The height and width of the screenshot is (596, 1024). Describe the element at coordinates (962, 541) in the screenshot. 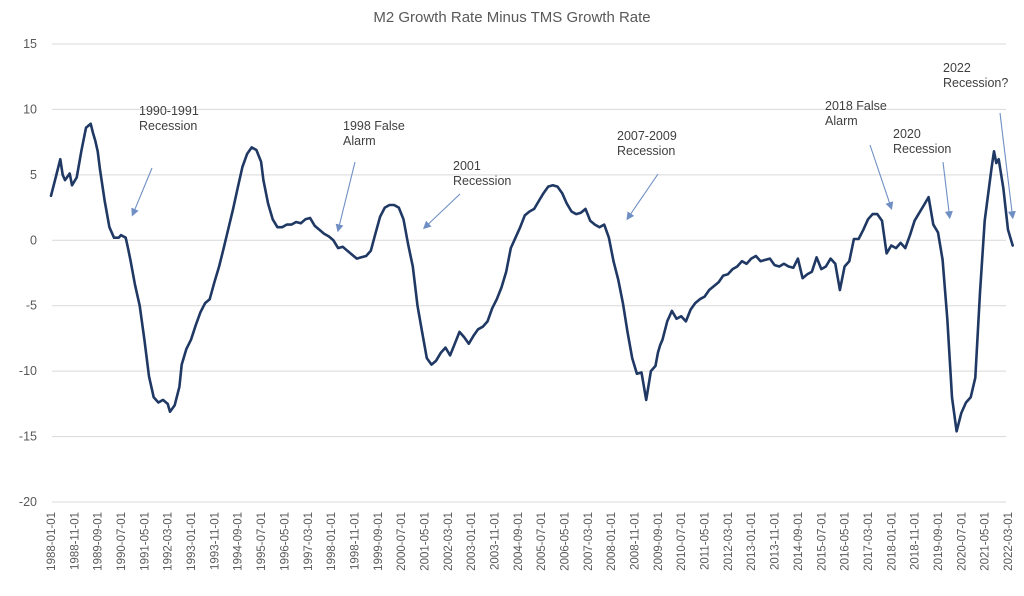

I see `x-tick-label: 2020-07-01` at that location.